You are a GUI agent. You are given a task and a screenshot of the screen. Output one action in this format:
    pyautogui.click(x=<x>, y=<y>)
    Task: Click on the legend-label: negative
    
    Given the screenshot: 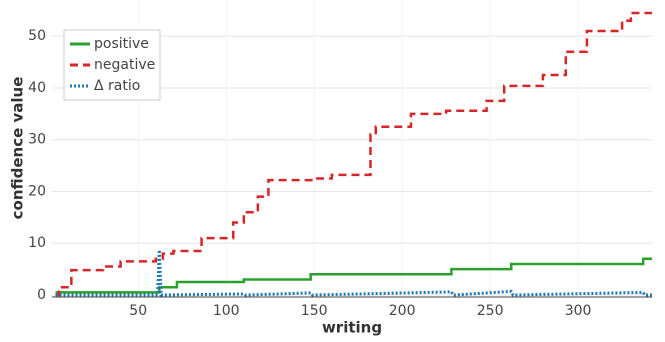 What is the action you would take?
    pyautogui.click(x=124, y=65)
    